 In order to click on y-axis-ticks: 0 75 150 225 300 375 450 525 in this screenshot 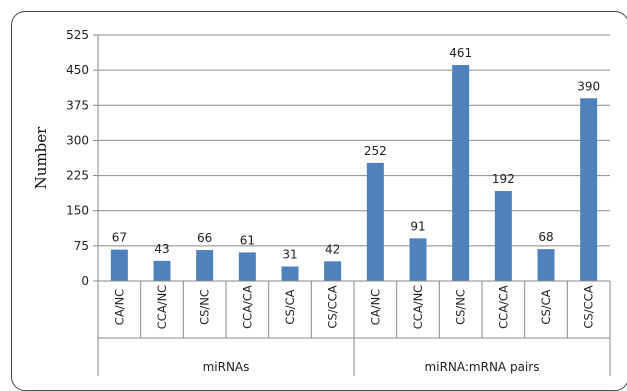, I will do `click(82, 158)`.